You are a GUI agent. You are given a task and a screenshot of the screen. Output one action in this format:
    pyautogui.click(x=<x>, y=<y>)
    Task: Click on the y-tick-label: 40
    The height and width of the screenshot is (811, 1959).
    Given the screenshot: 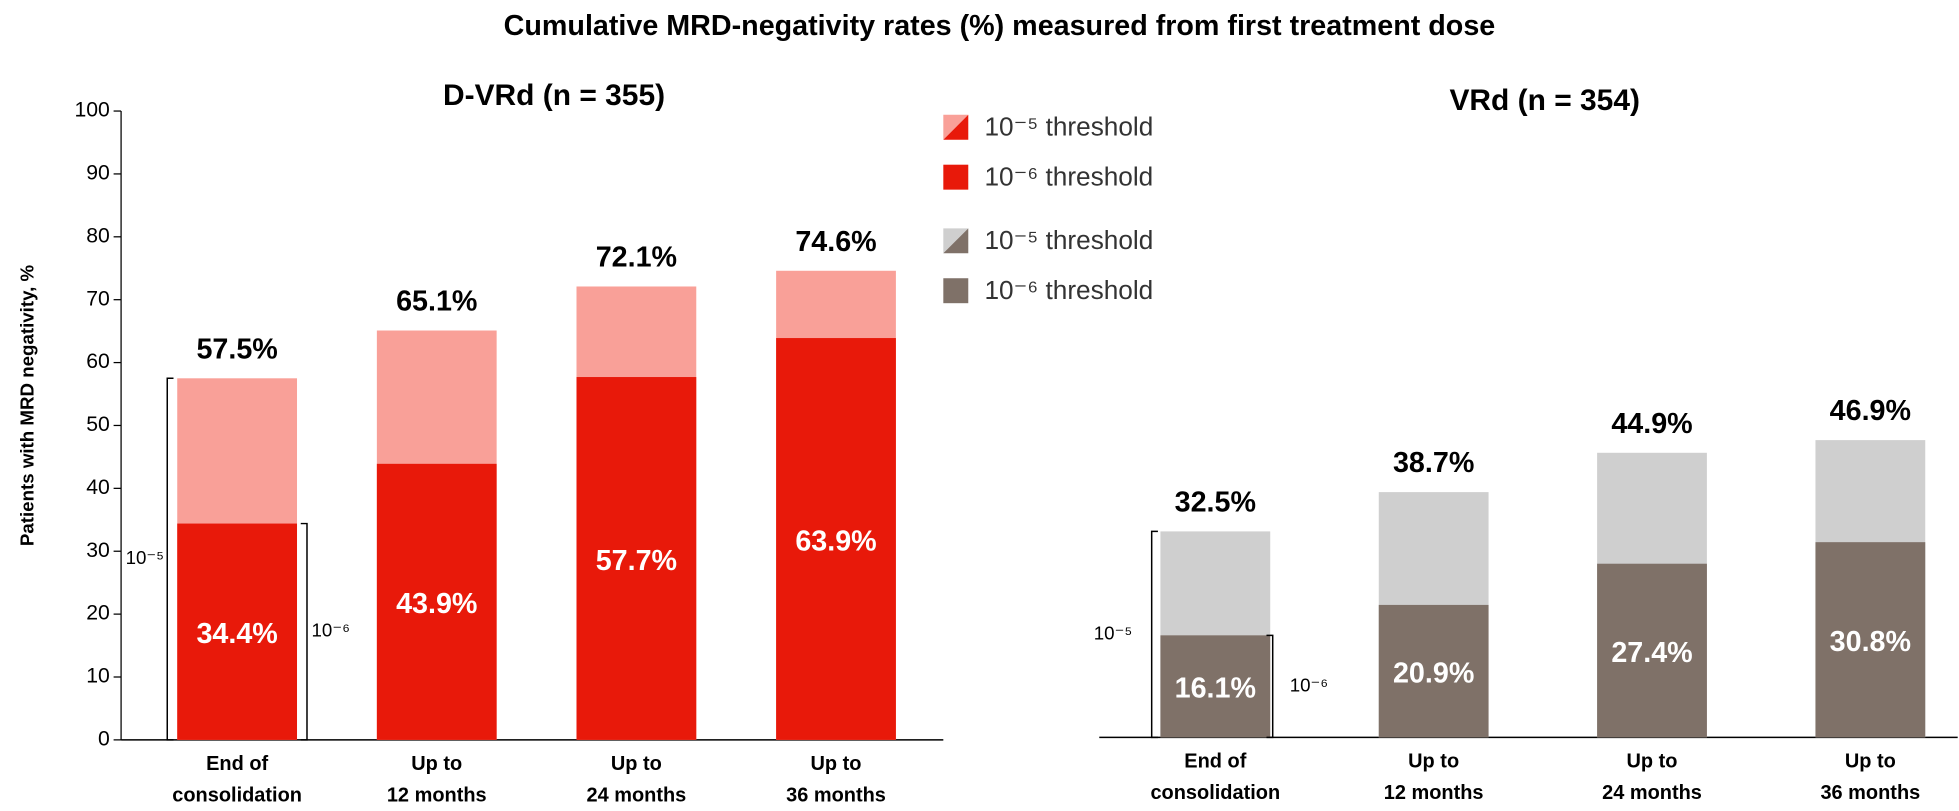 What is the action you would take?
    pyautogui.click(x=98, y=487)
    